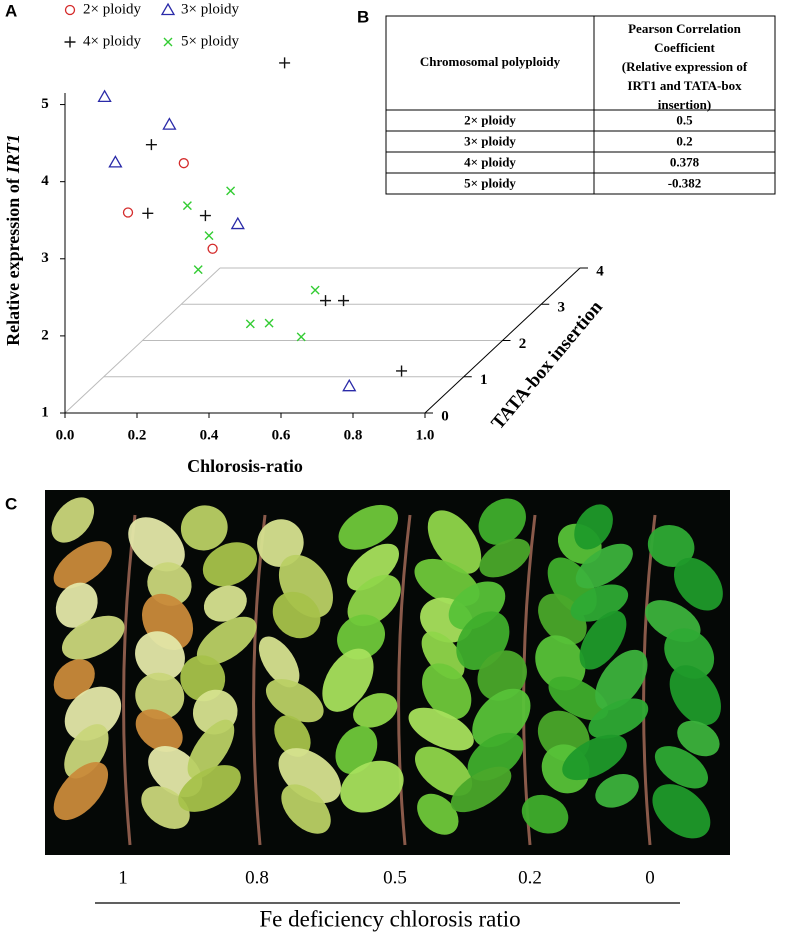 The image size is (796, 942). Describe the element at coordinates (65, 435) in the screenshot. I see `x-tick-label: 0.0` at that location.